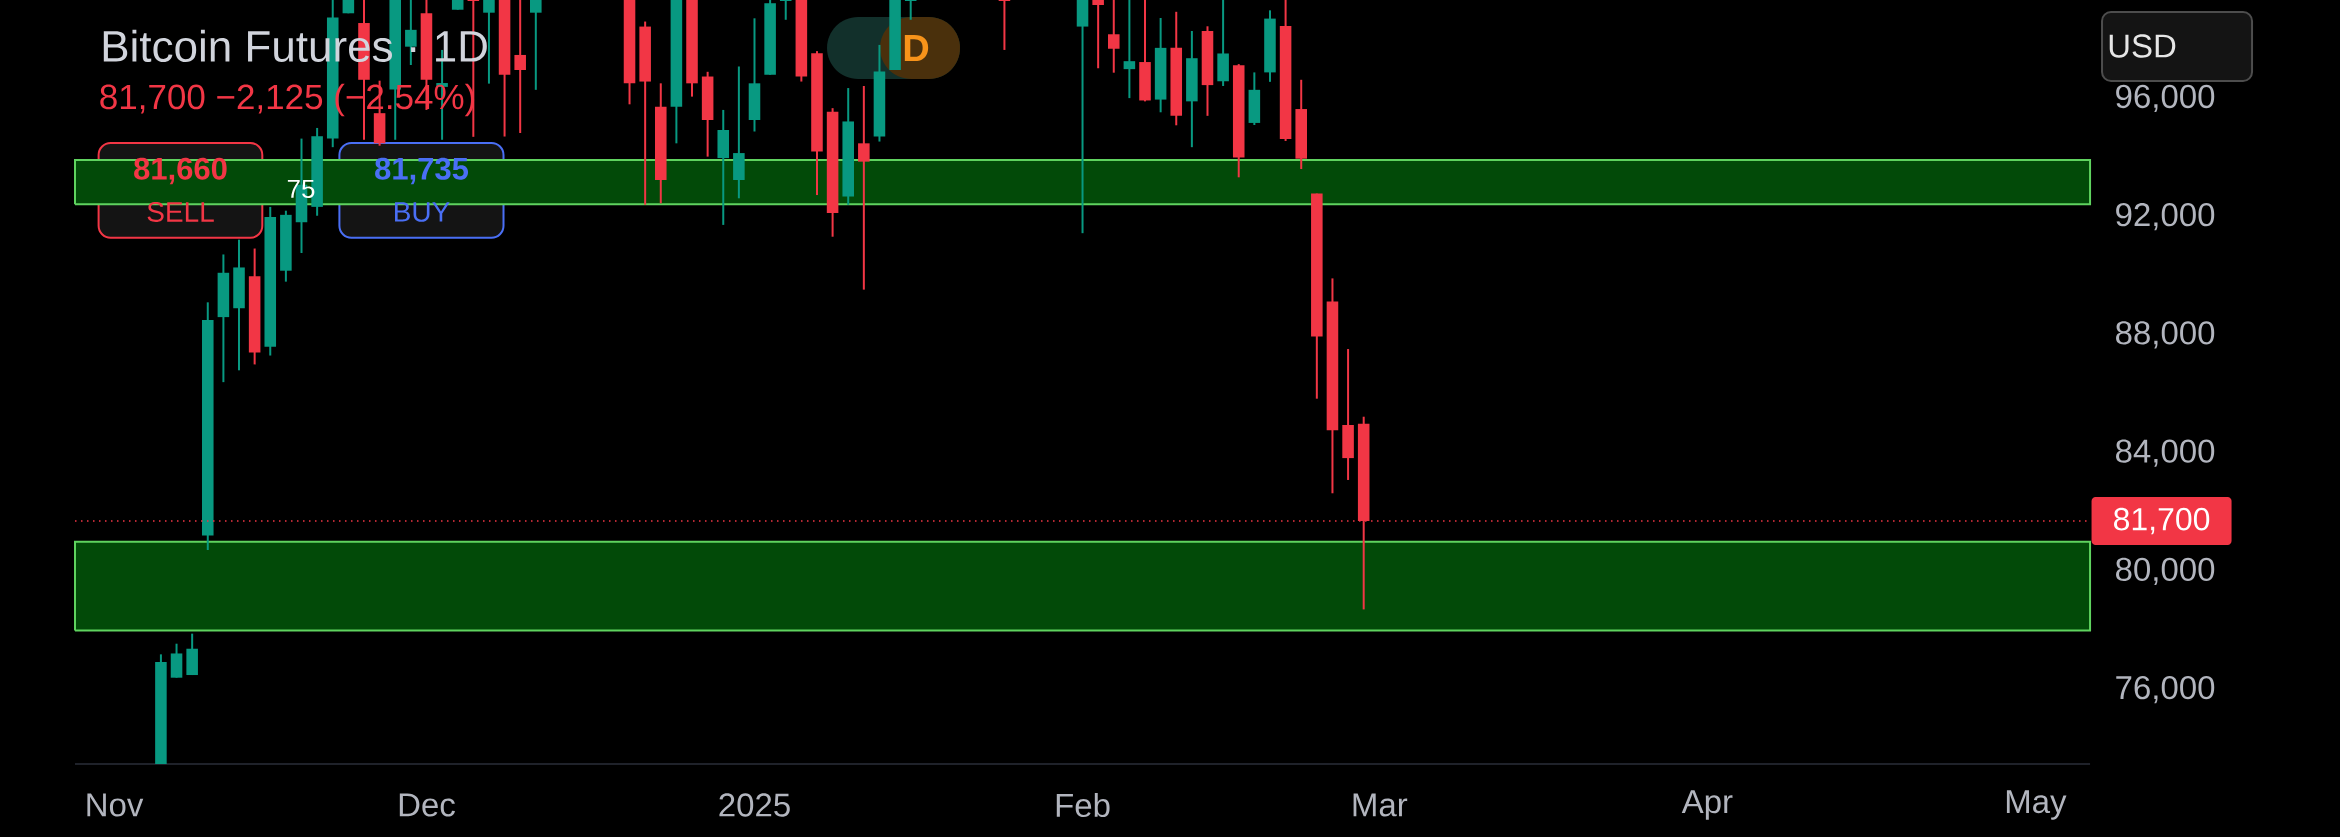 The image size is (2340, 837). What do you see at coordinates (2165, 453) in the screenshot?
I see `y-tick-label: 84,000` at bounding box center [2165, 453].